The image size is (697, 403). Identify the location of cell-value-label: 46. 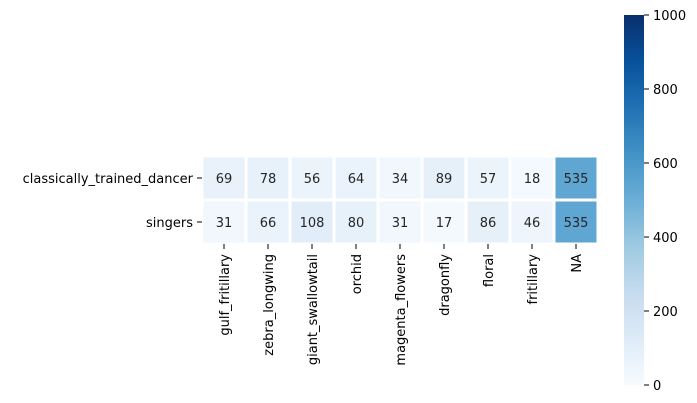
(532, 223).